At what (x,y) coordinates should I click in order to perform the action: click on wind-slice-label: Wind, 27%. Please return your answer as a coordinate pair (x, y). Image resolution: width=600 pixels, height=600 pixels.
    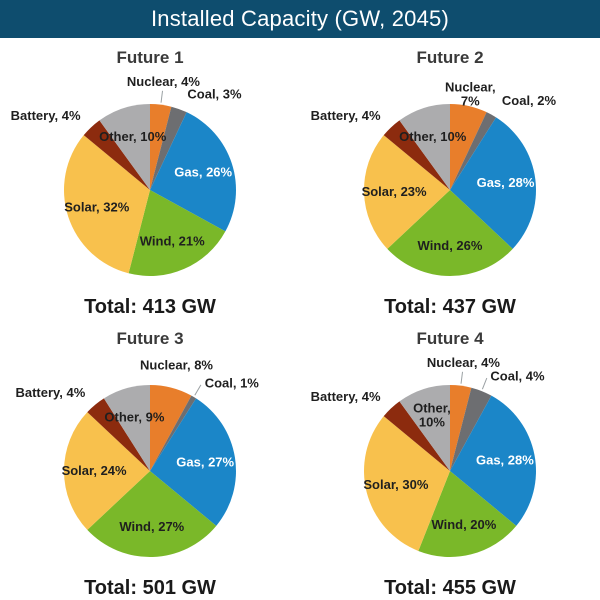
    Looking at the image, I should click on (151, 526).